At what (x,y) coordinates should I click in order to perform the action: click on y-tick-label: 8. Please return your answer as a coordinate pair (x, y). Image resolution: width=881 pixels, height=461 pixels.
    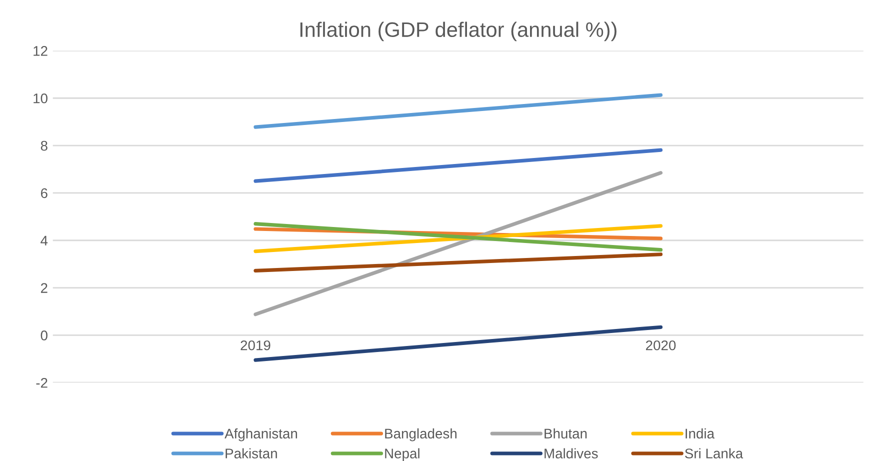
    Looking at the image, I should click on (44, 145).